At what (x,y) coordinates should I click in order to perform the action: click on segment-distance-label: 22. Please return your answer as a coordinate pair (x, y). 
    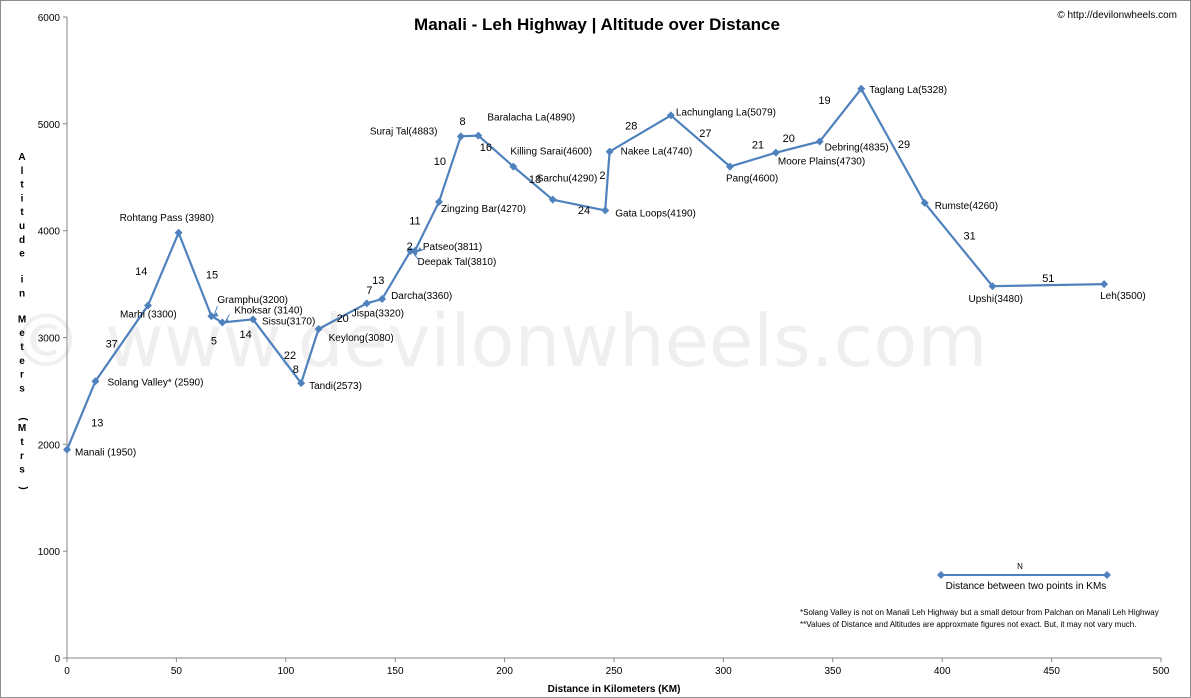
    Looking at the image, I should click on (290, 356).